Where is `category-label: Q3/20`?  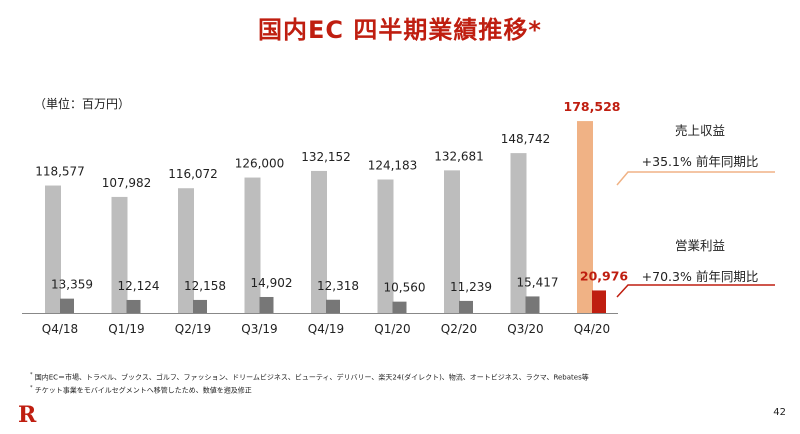 category-label: Q3/20 is located at coordinates (525, 329).